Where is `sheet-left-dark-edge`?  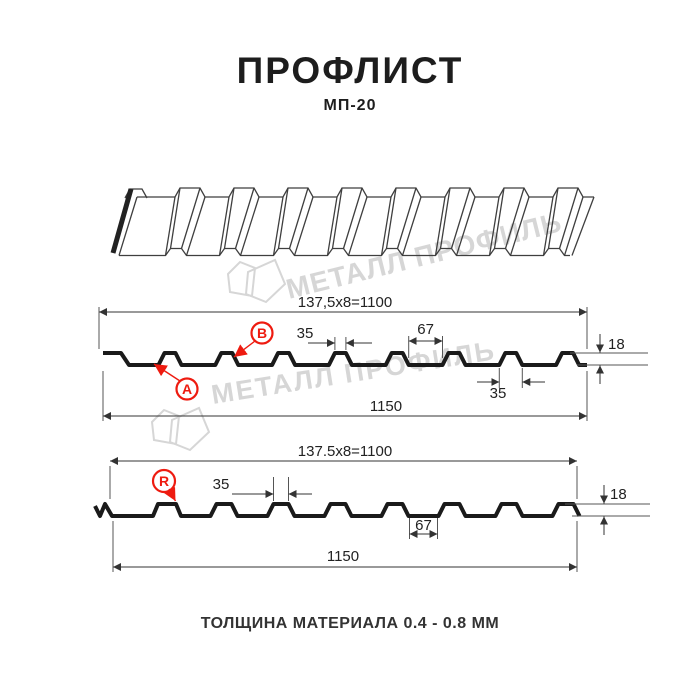
sheet-left-dark-edge is located at coordinates (122, 221).